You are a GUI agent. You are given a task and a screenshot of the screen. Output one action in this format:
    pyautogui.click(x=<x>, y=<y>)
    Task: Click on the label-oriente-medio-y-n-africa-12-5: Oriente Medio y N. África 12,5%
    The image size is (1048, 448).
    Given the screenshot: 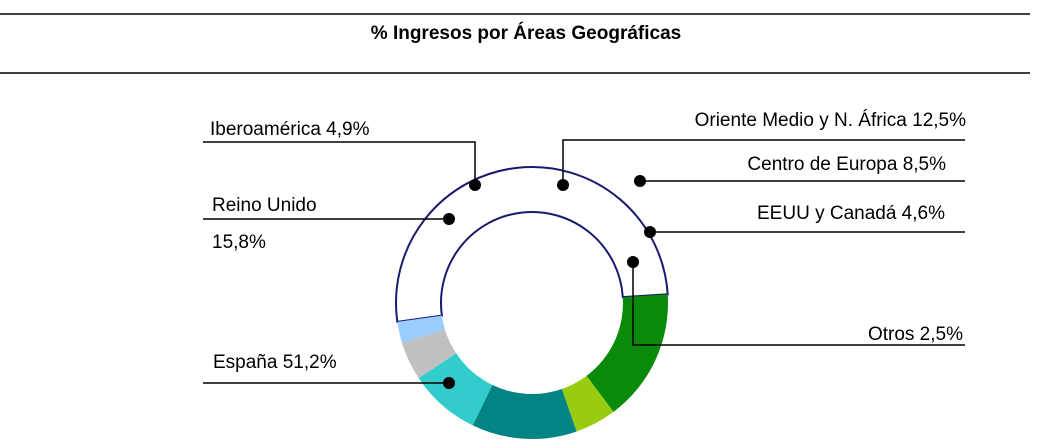 What is the action you would take?
    pyautogui.click(x=830, y=120)
    